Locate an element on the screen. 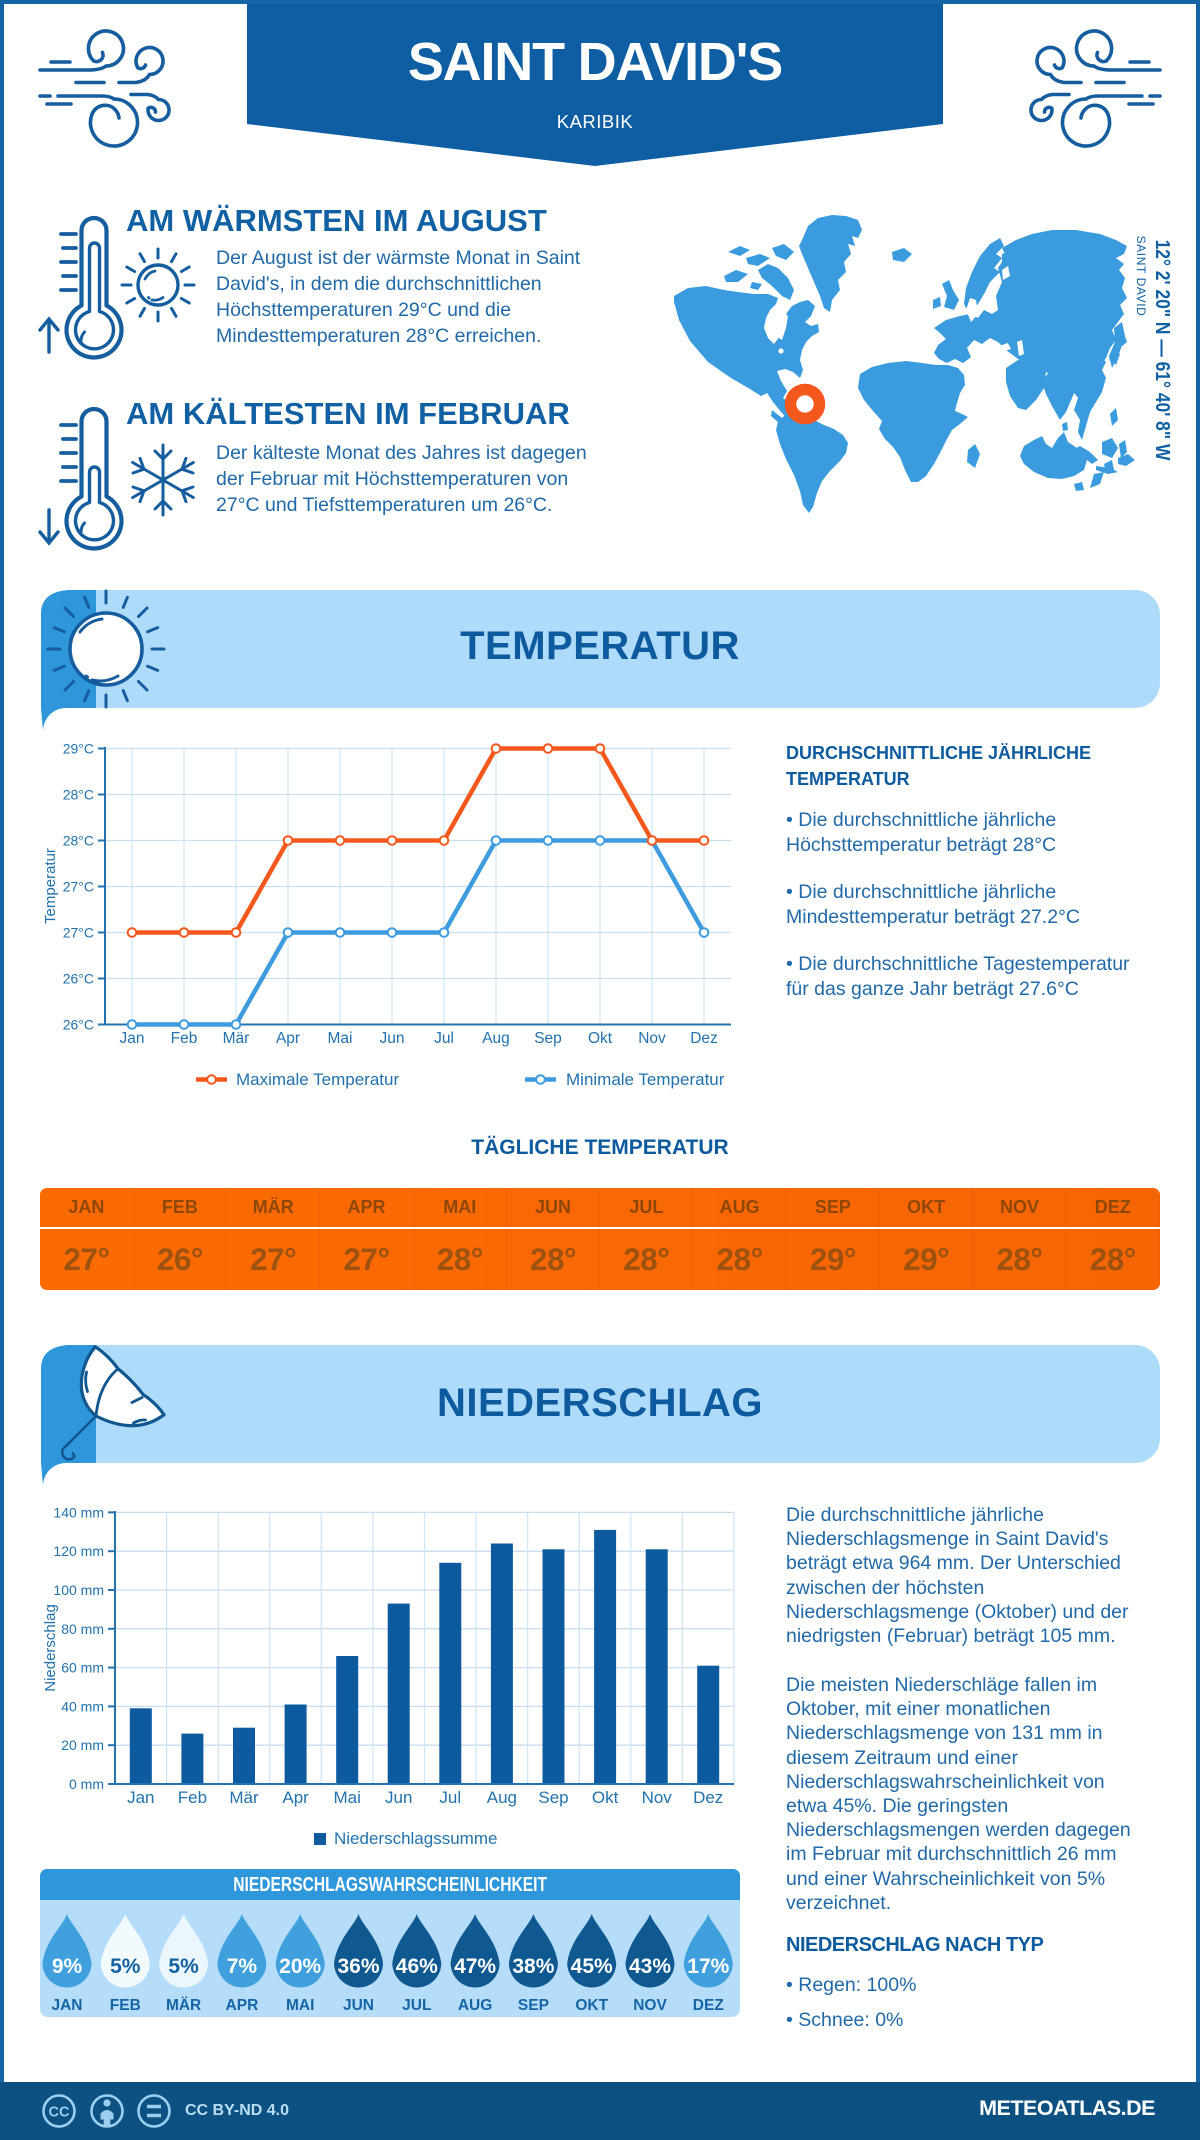 The image size is (1200, 2140). svg-text: 36% is located at coordinates (358, 1966).